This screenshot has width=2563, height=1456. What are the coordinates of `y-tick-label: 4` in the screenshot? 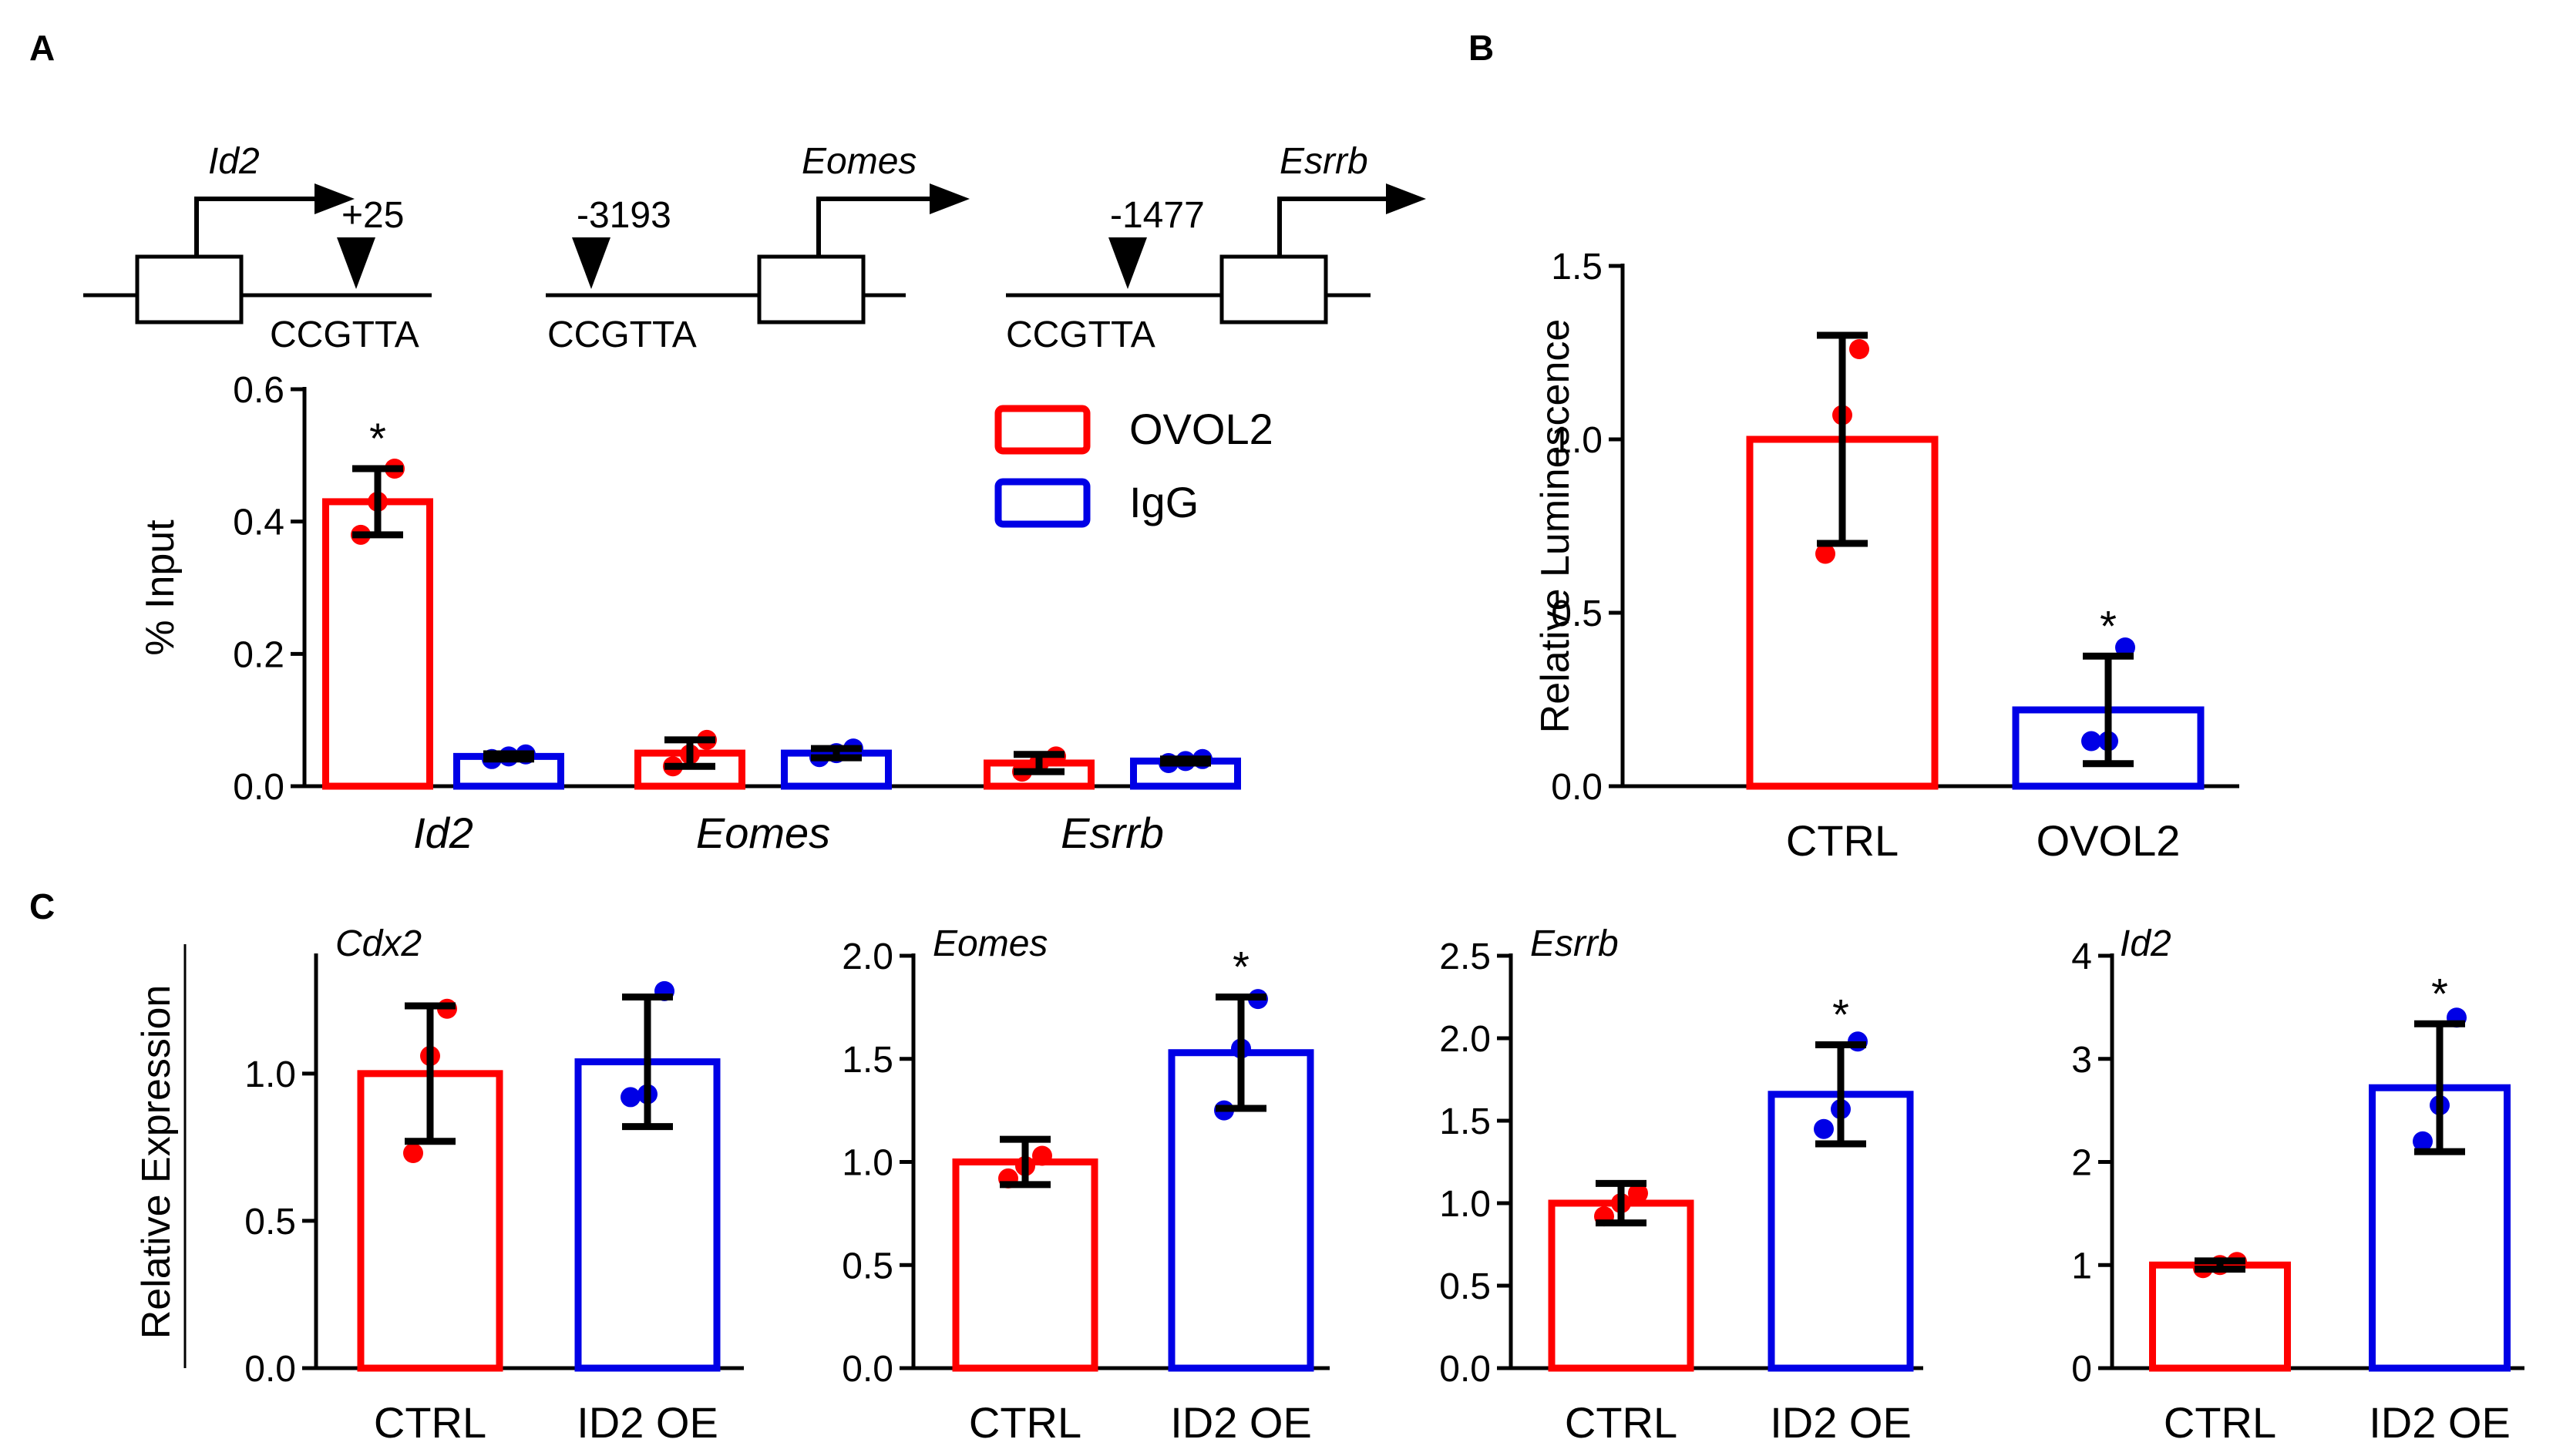 It's located at (2081, 956).